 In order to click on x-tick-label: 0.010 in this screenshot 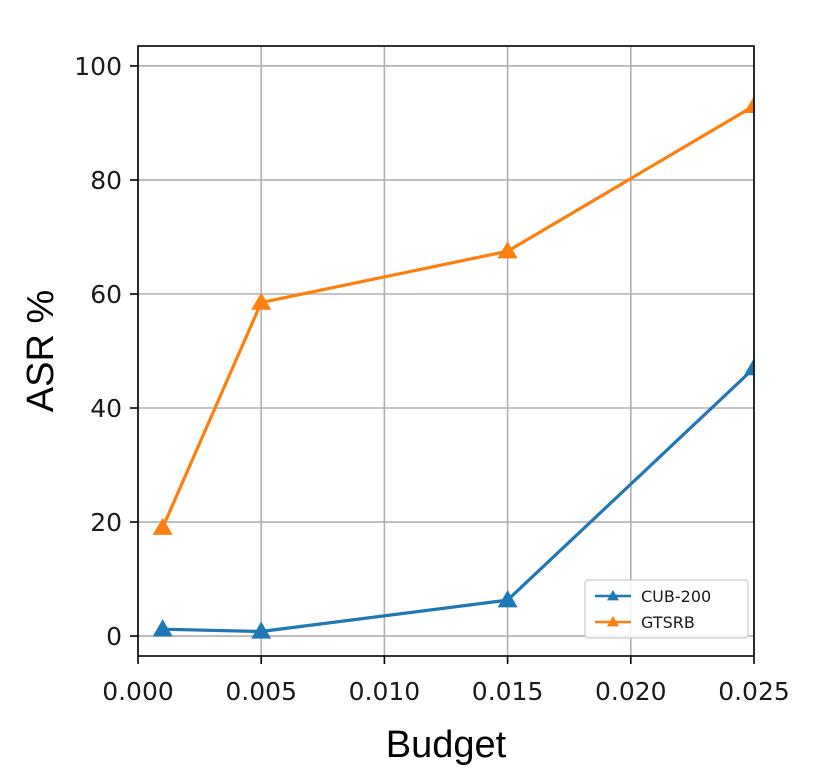, I will do `click(385, 691)`.